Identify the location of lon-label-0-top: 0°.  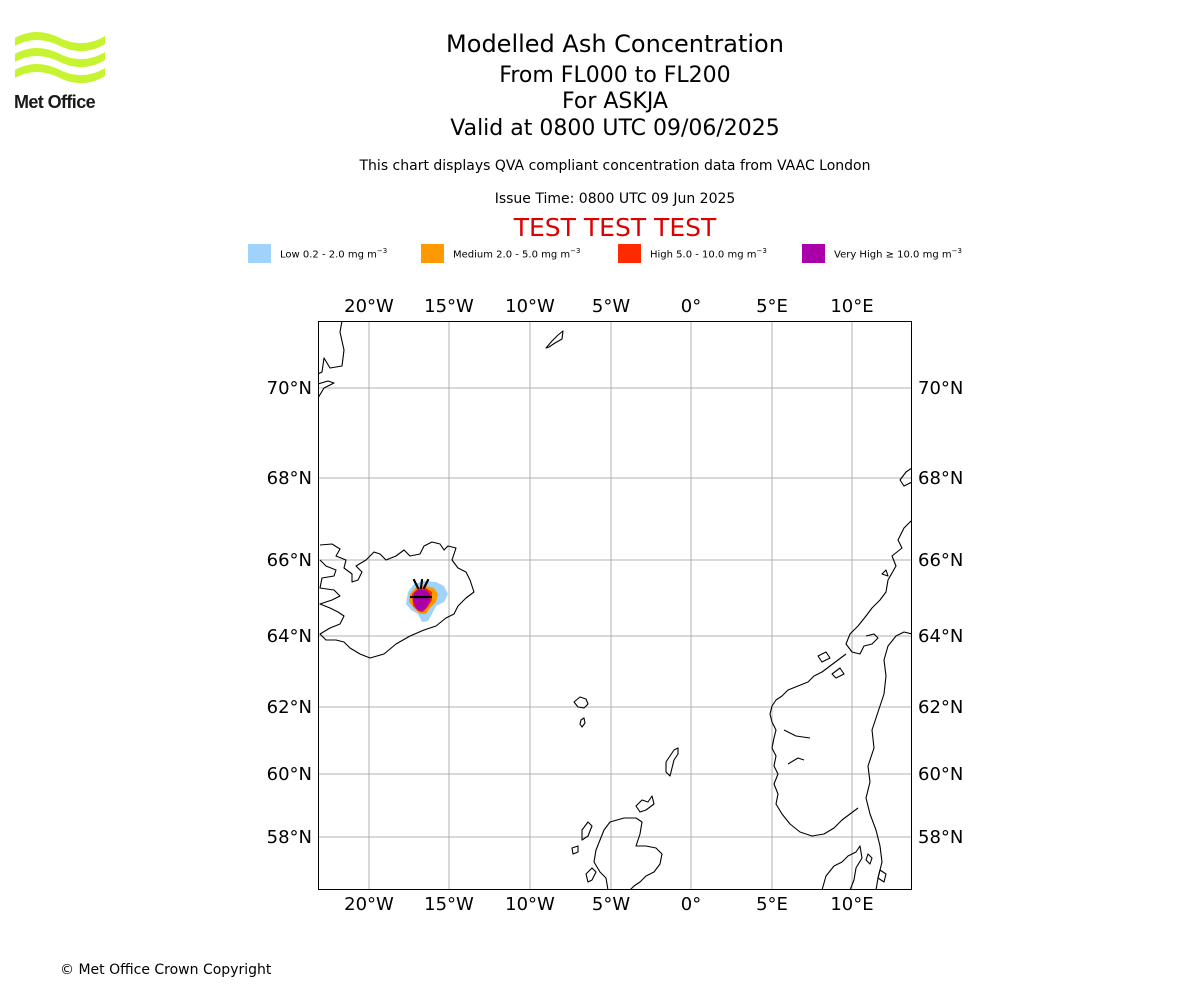
(691, 306).